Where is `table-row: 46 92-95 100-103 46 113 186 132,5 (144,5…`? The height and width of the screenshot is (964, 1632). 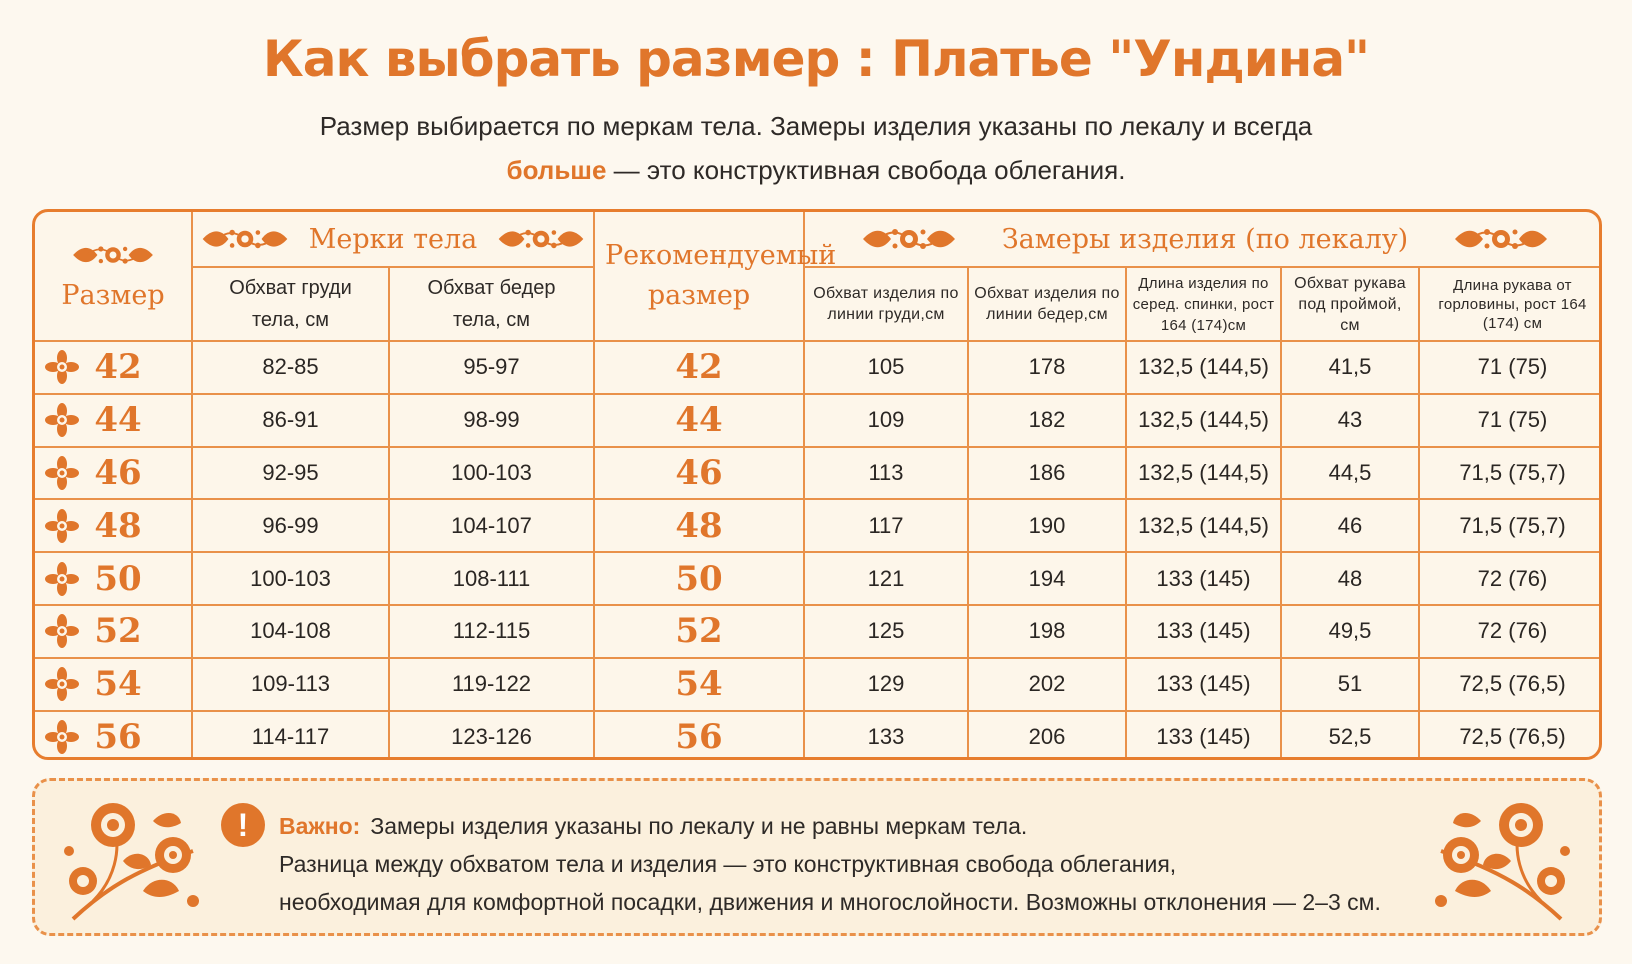
table-row: 46 92-95 100-103 46 113 186 132,5 (144,5… is located at coordinates (817, 473).